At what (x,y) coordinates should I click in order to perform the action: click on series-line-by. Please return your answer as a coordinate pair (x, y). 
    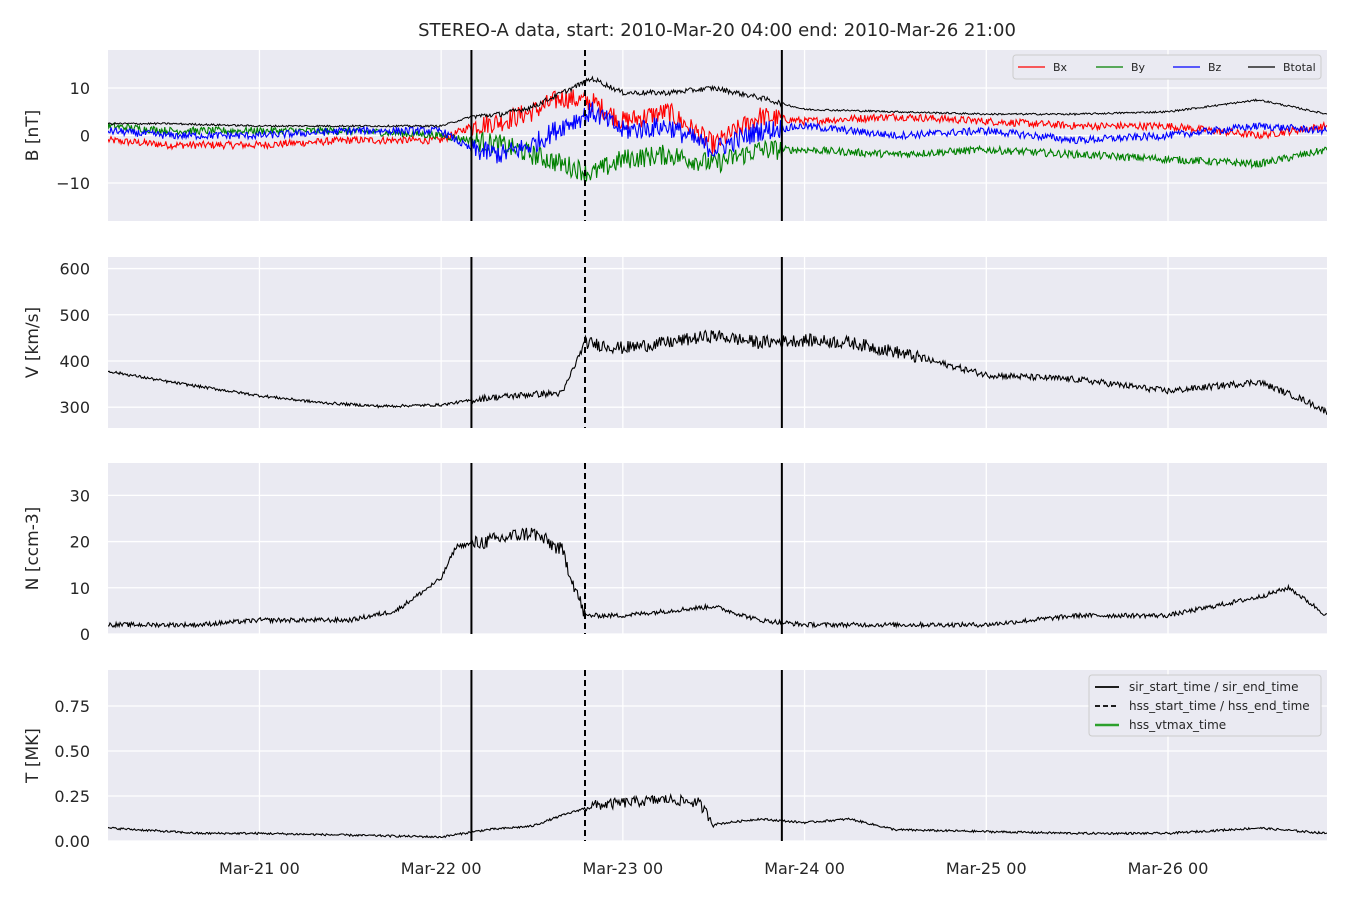
    Looking at the image, I should click on (717, 152).